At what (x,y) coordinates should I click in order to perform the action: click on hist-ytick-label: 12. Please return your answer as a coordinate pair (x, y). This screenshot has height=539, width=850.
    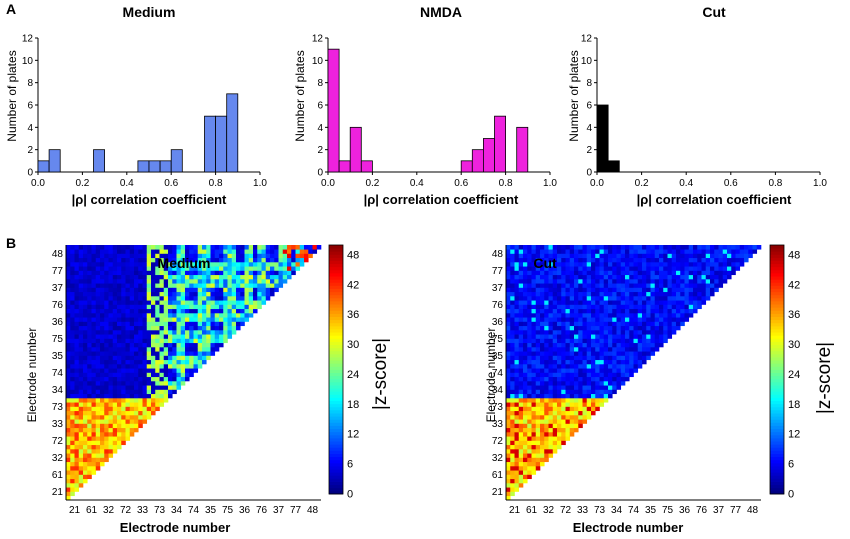
    Looking at the image, I should click on (587, 39).